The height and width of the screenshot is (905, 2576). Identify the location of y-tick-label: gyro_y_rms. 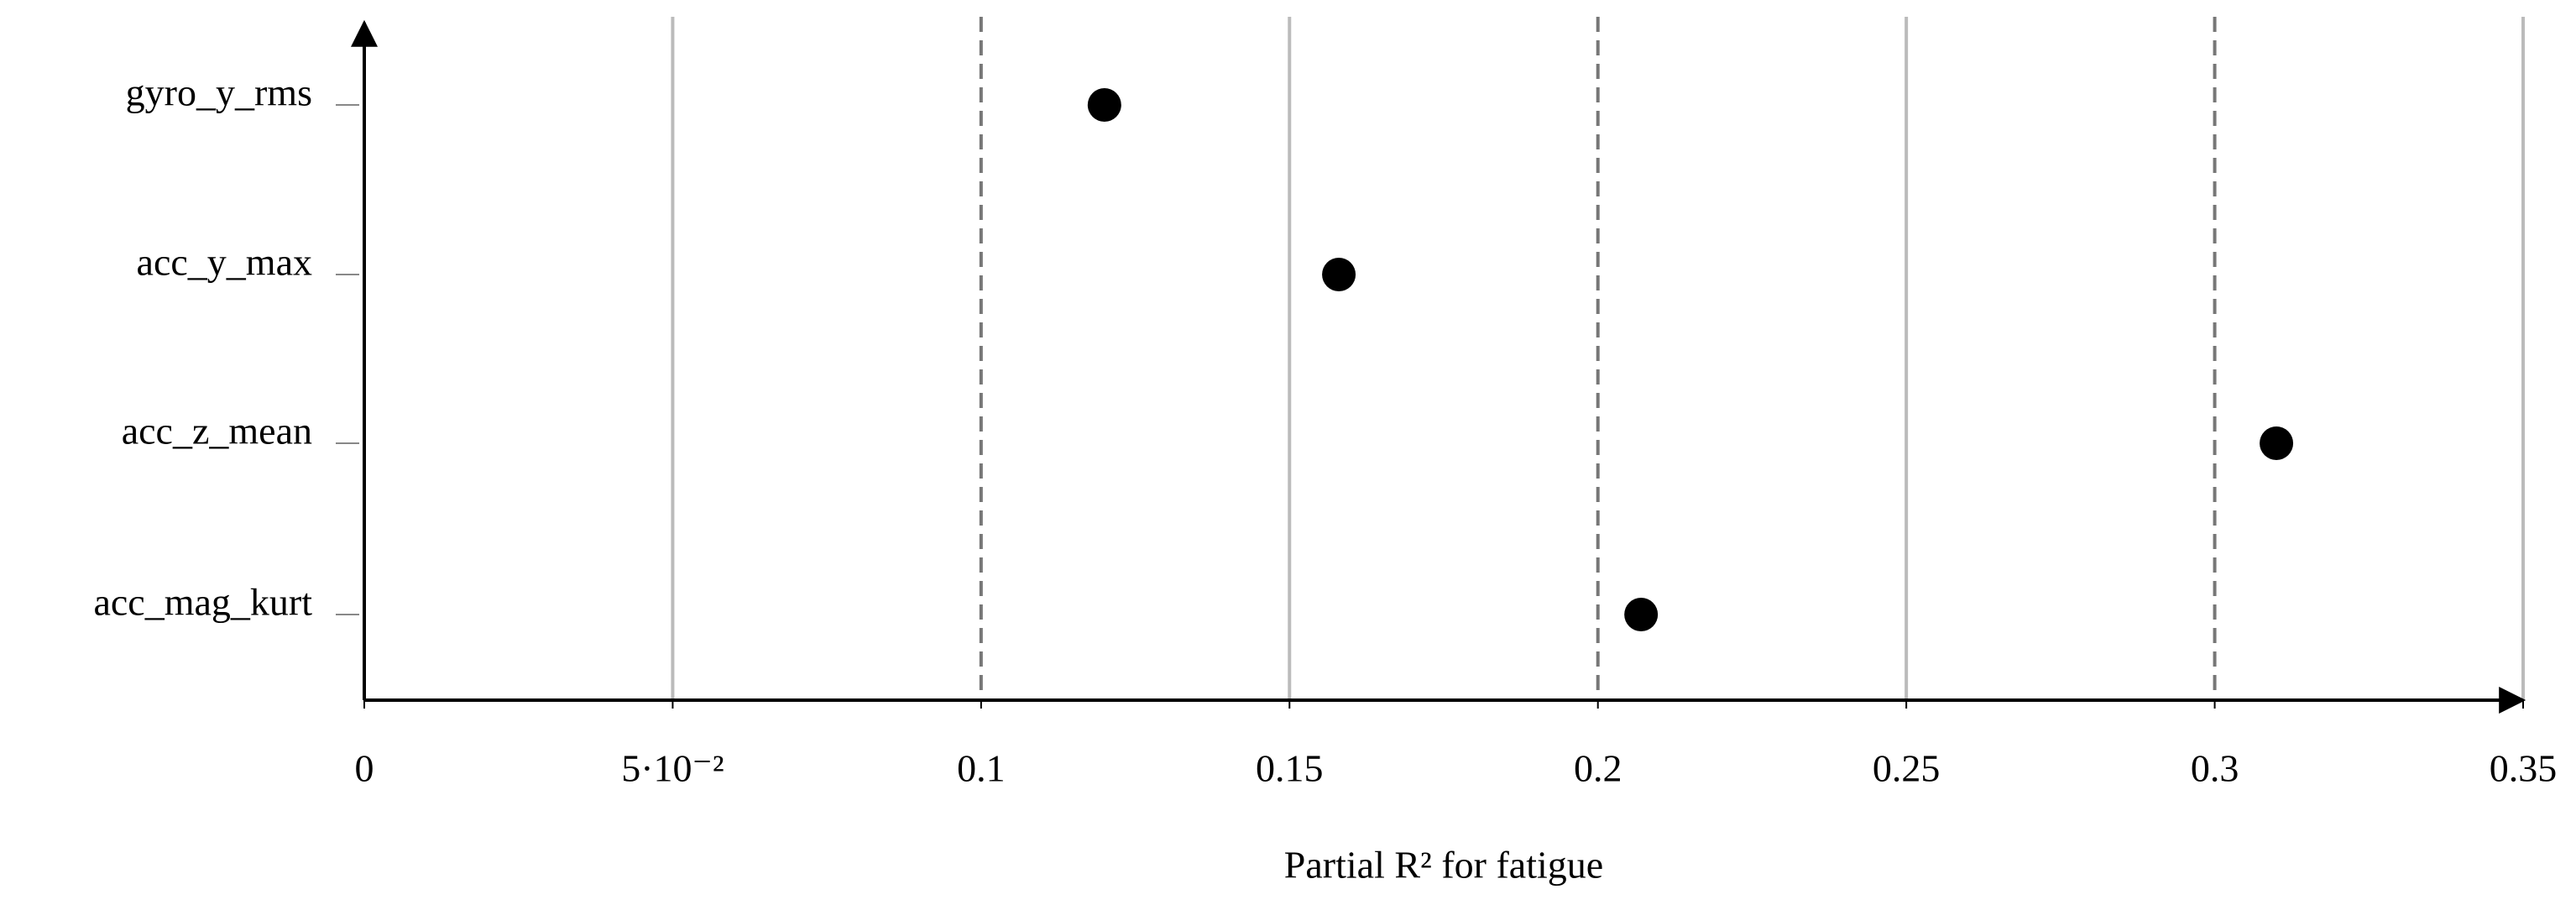
(219, 92).